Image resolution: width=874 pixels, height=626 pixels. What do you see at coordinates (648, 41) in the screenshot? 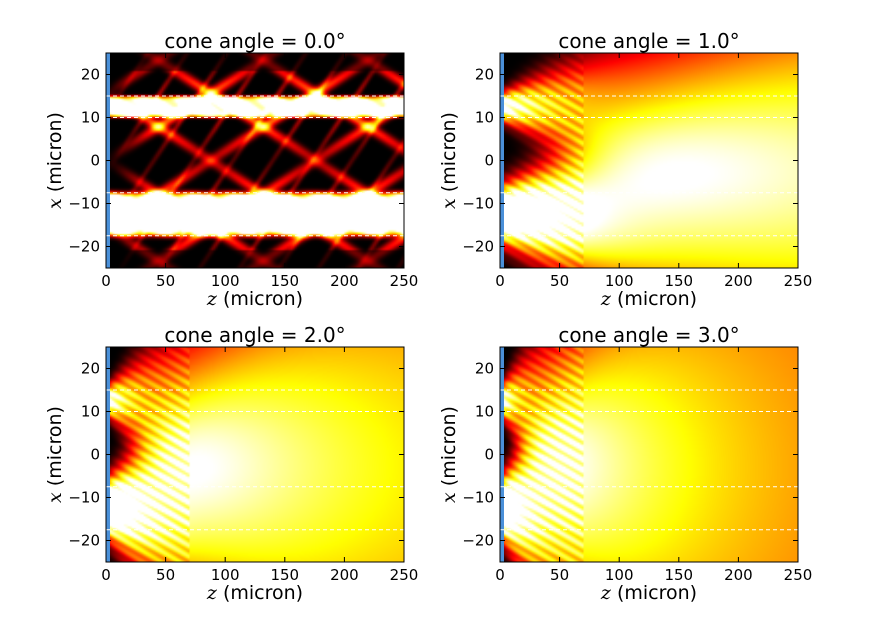
I see `chart-title: cone angle = 1.0°` at bounding box center [648, 41].